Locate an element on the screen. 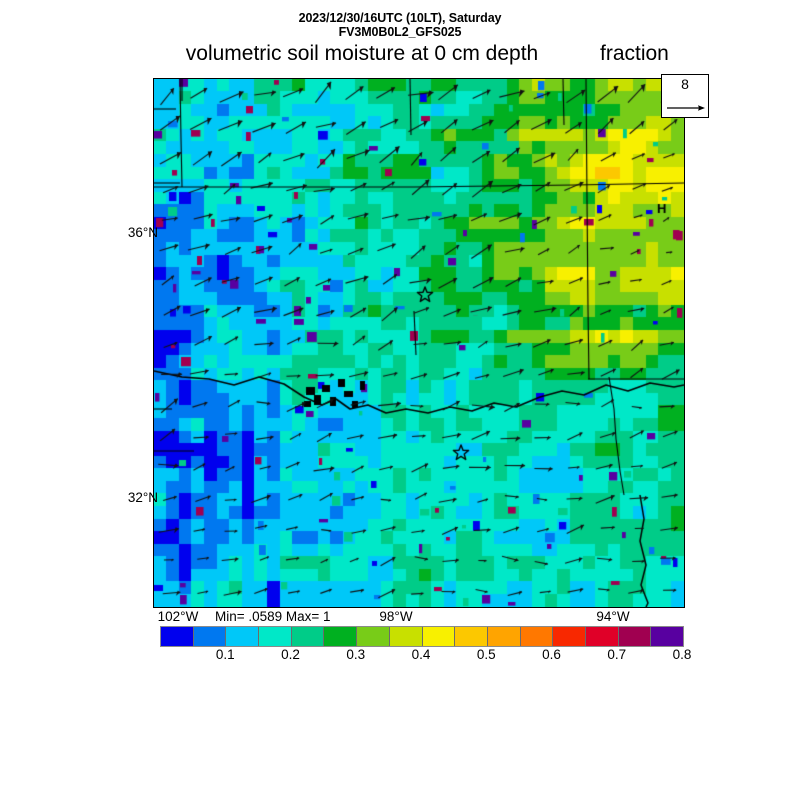 This screenshot has width=800, height=800. colorbar-tick-label: 0.2 is located at coordinates (290, 654).